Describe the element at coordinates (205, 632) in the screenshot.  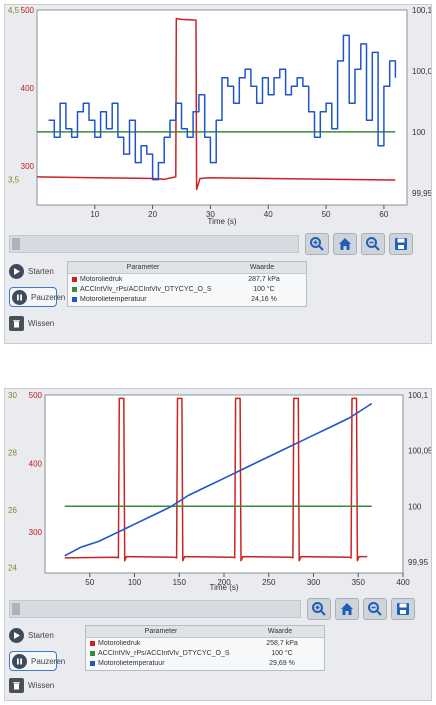
I see `table-header: Parameter Waarde` at that location.